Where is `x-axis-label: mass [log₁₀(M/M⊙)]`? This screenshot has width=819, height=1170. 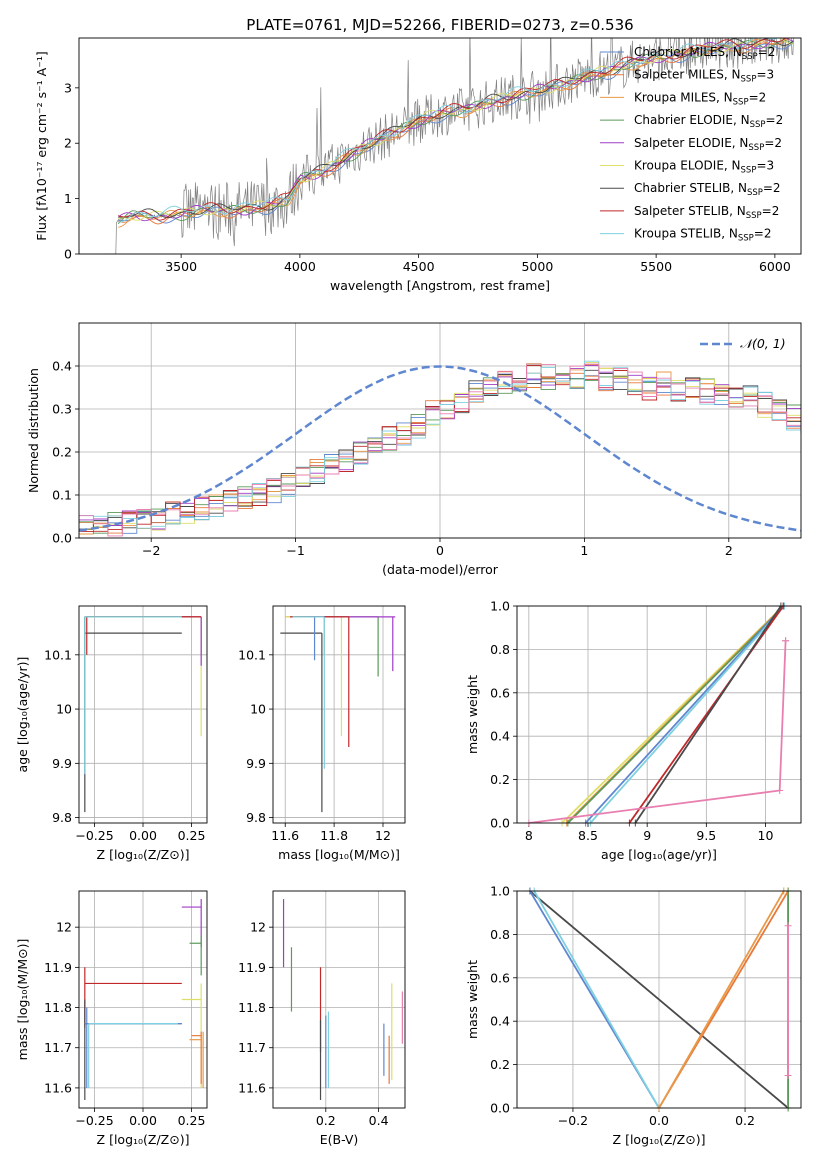
x-axis-label: mass [log₁₀(M/M⊙)] is located at coordinates (339, 854).